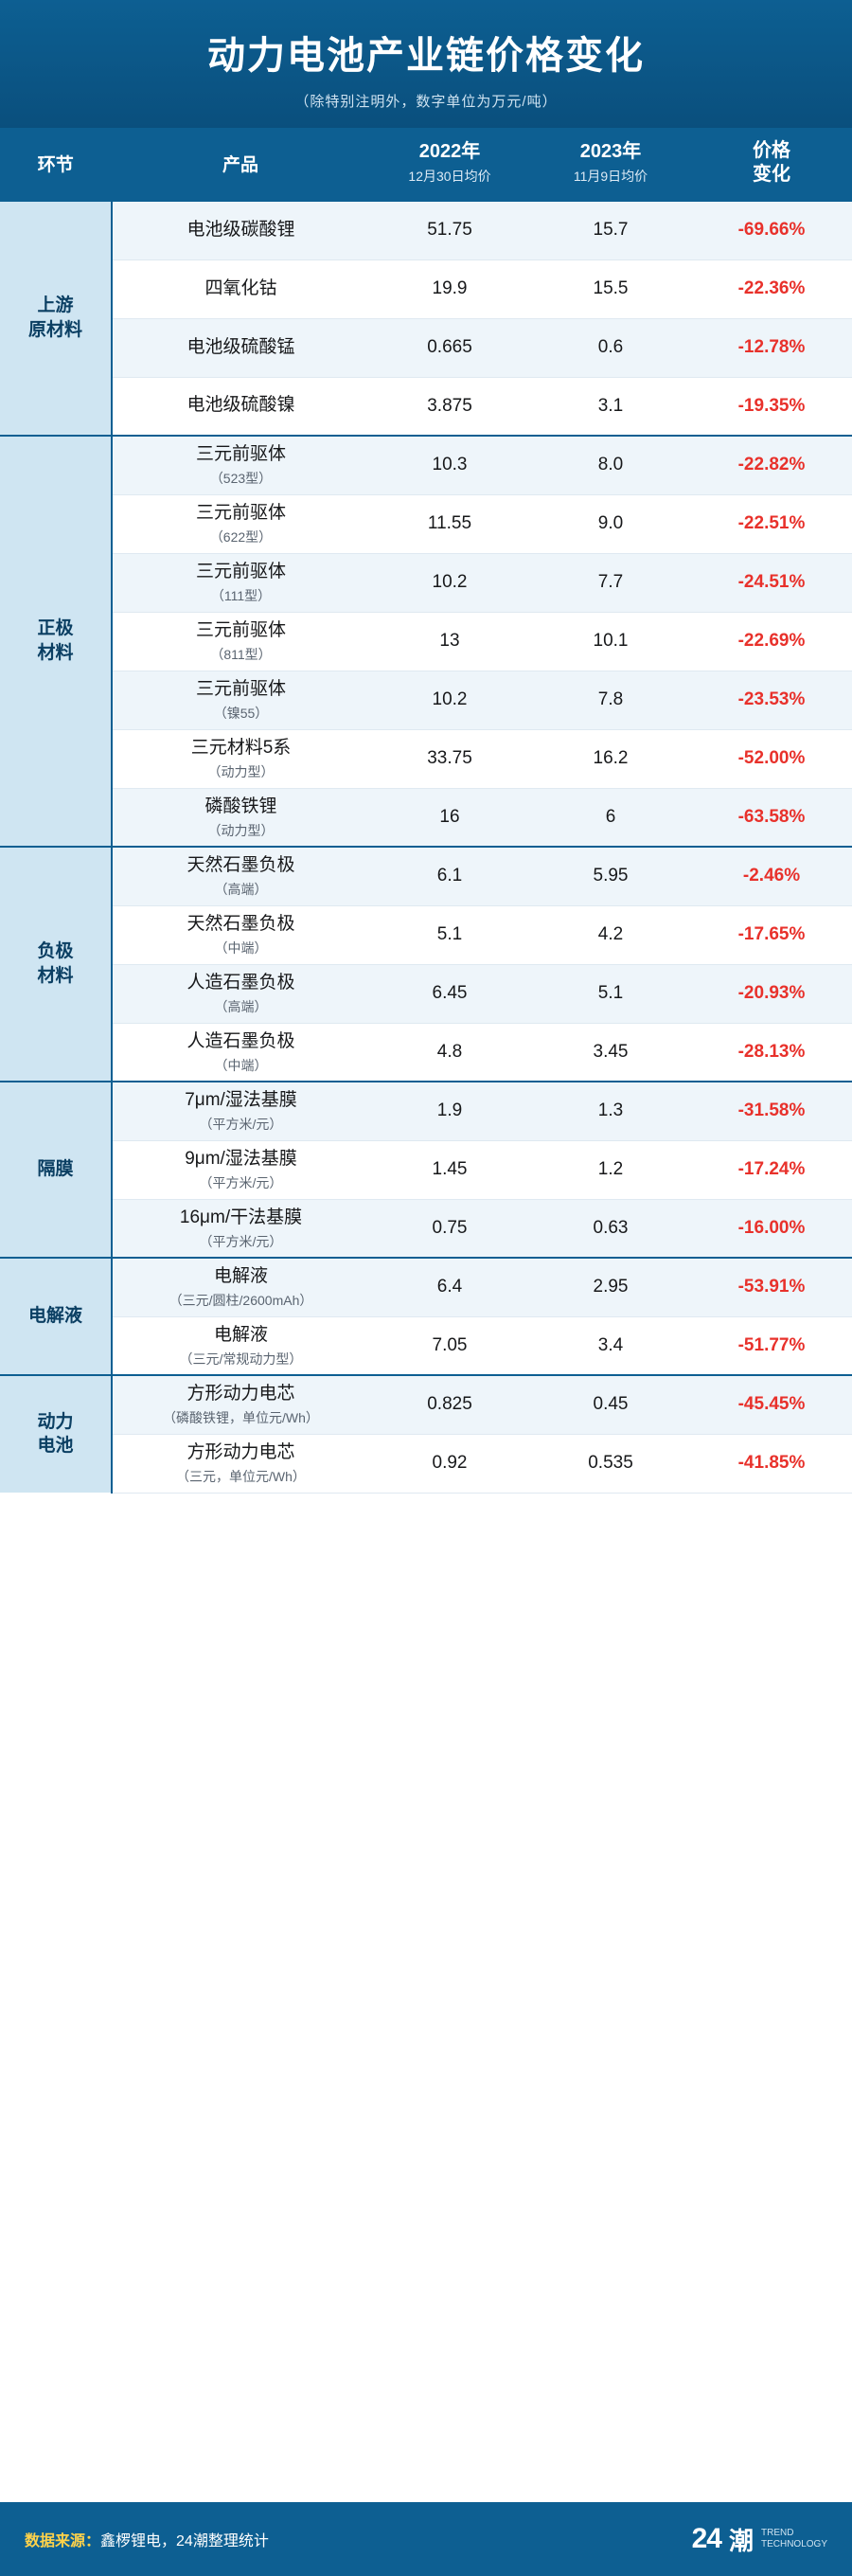 The height and width of the screenshot is (2576, 852). I want to click on table-row: 隔膜 7μm/湿法基膜 （平方米/元） 1.9 1.3 -31.58%, so click(426, 1170).